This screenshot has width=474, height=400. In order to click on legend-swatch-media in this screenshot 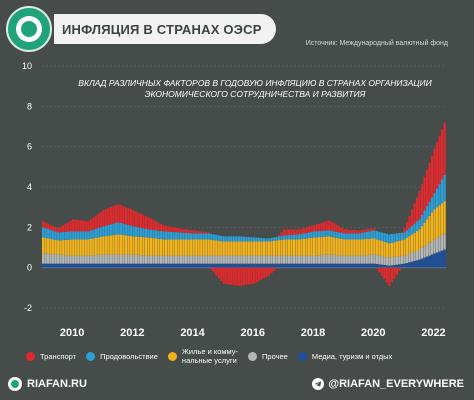, I will do `click(302, 356)`.